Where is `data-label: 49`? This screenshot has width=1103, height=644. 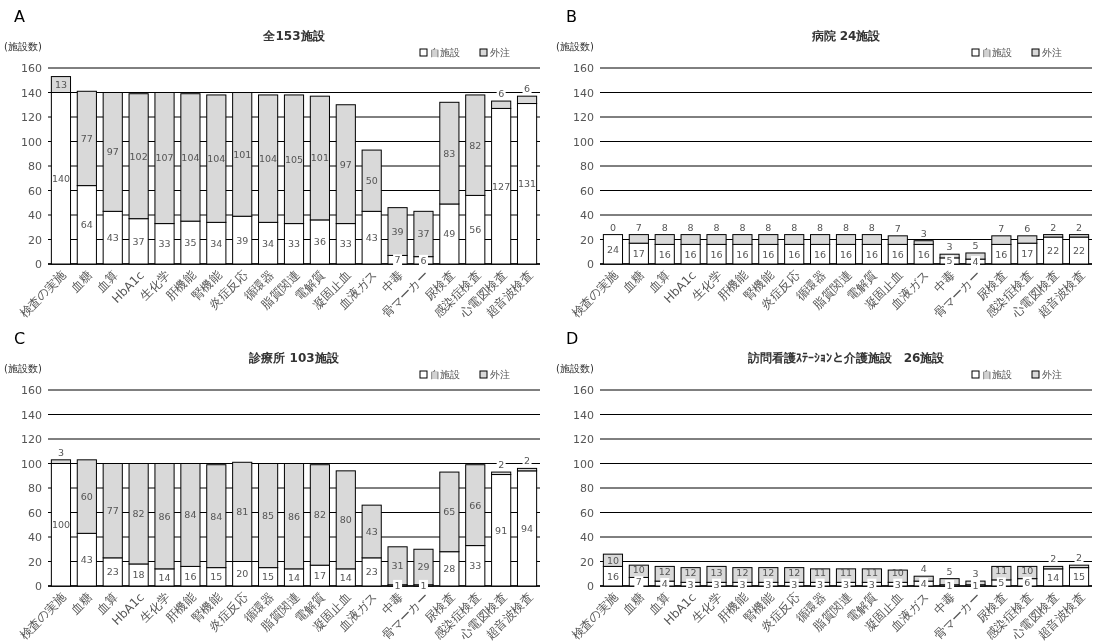
data-label: 49 is located at coordinates (449, 234).